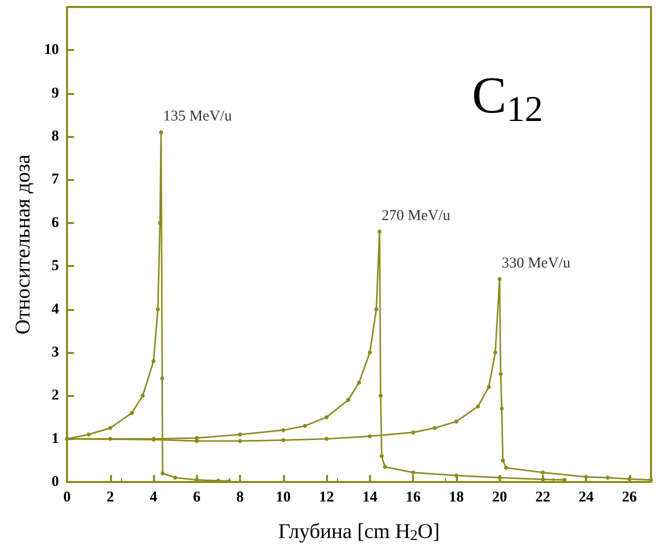 This screenshot has height=560, width=663. I want to click on y-tick-label: 7, so click(56, 180).